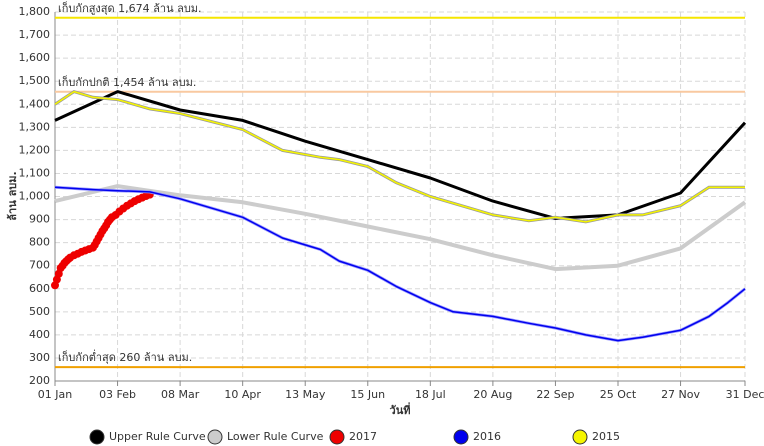  What do you see at coordinates (35, 80) in the screenshot?
I see `y-tick-label: 1,500` at bounding box center [35, 80].